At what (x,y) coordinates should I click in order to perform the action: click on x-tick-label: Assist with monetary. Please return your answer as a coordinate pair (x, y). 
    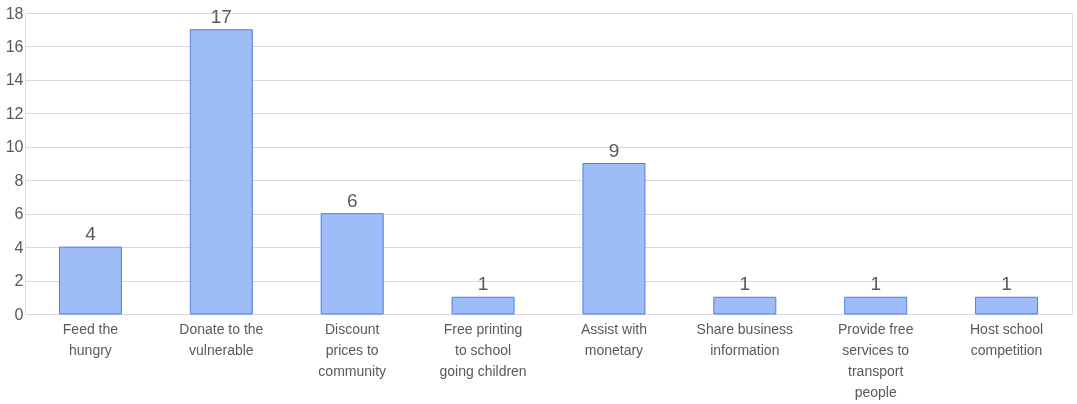
    Looking at the image, I should click on (613, 339).